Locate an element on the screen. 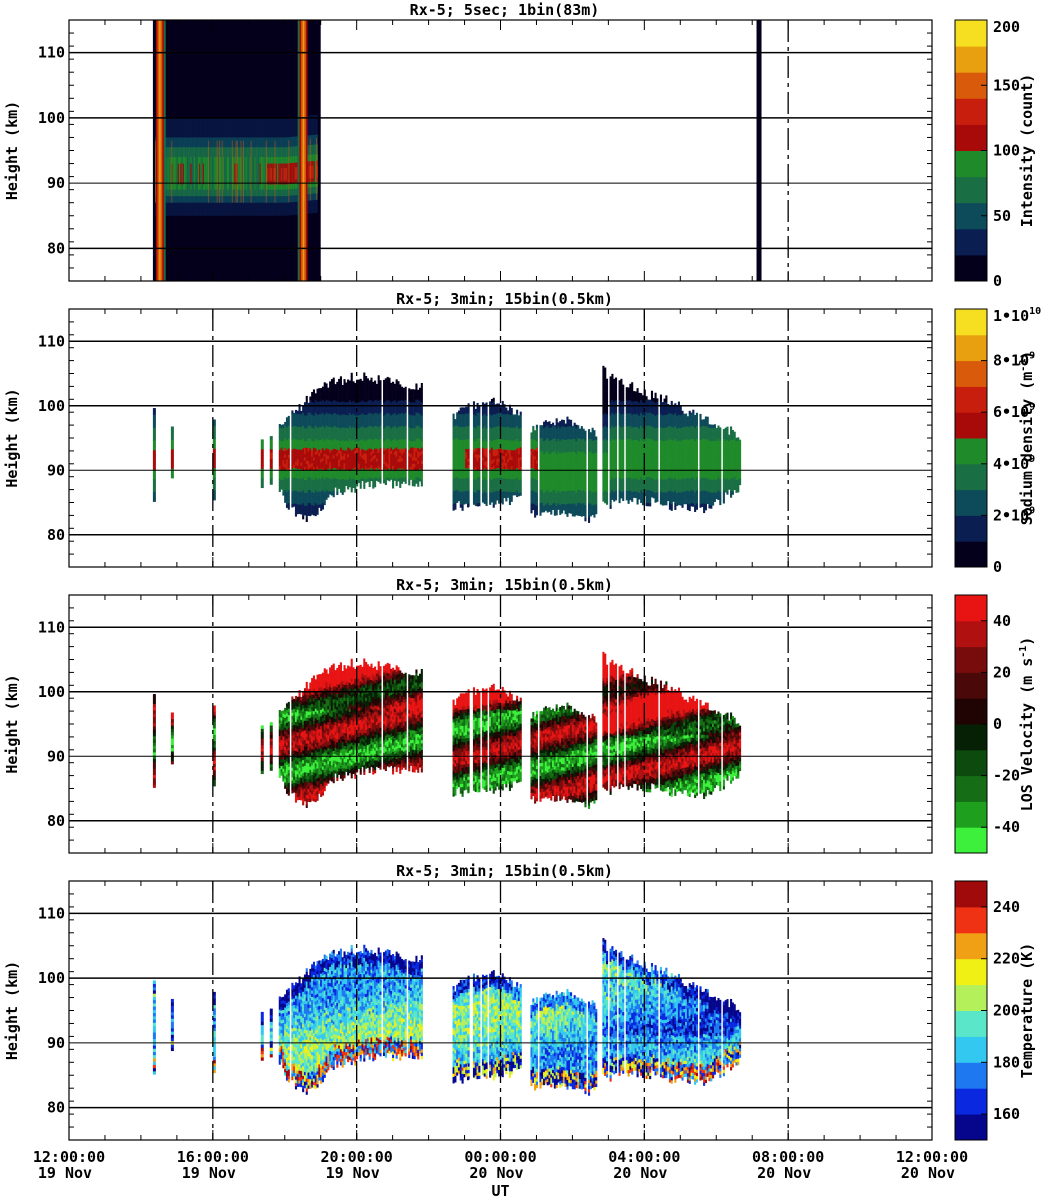 The image size is (1062, 1200). intensity-columns is located at coordinates (236, 165).